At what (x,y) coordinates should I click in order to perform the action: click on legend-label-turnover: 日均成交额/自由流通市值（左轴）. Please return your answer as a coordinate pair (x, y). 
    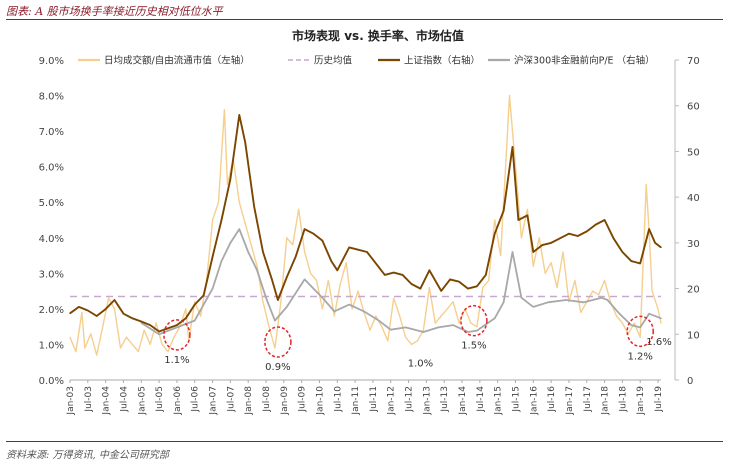
    Looking at the image, I should click on (177, 61).